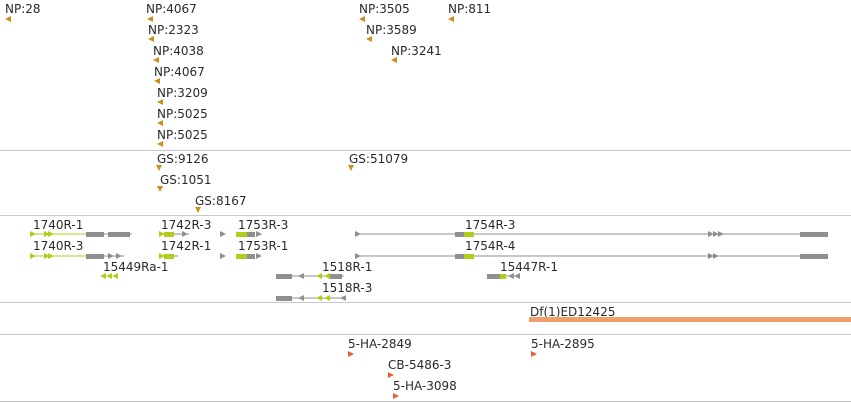 The width and height of the screenshot is (851, 402). What do you see at coordinates (186, 225) in the screenshot?
I see `gene-label: 1742R-3` at bounding box center [186, 225].